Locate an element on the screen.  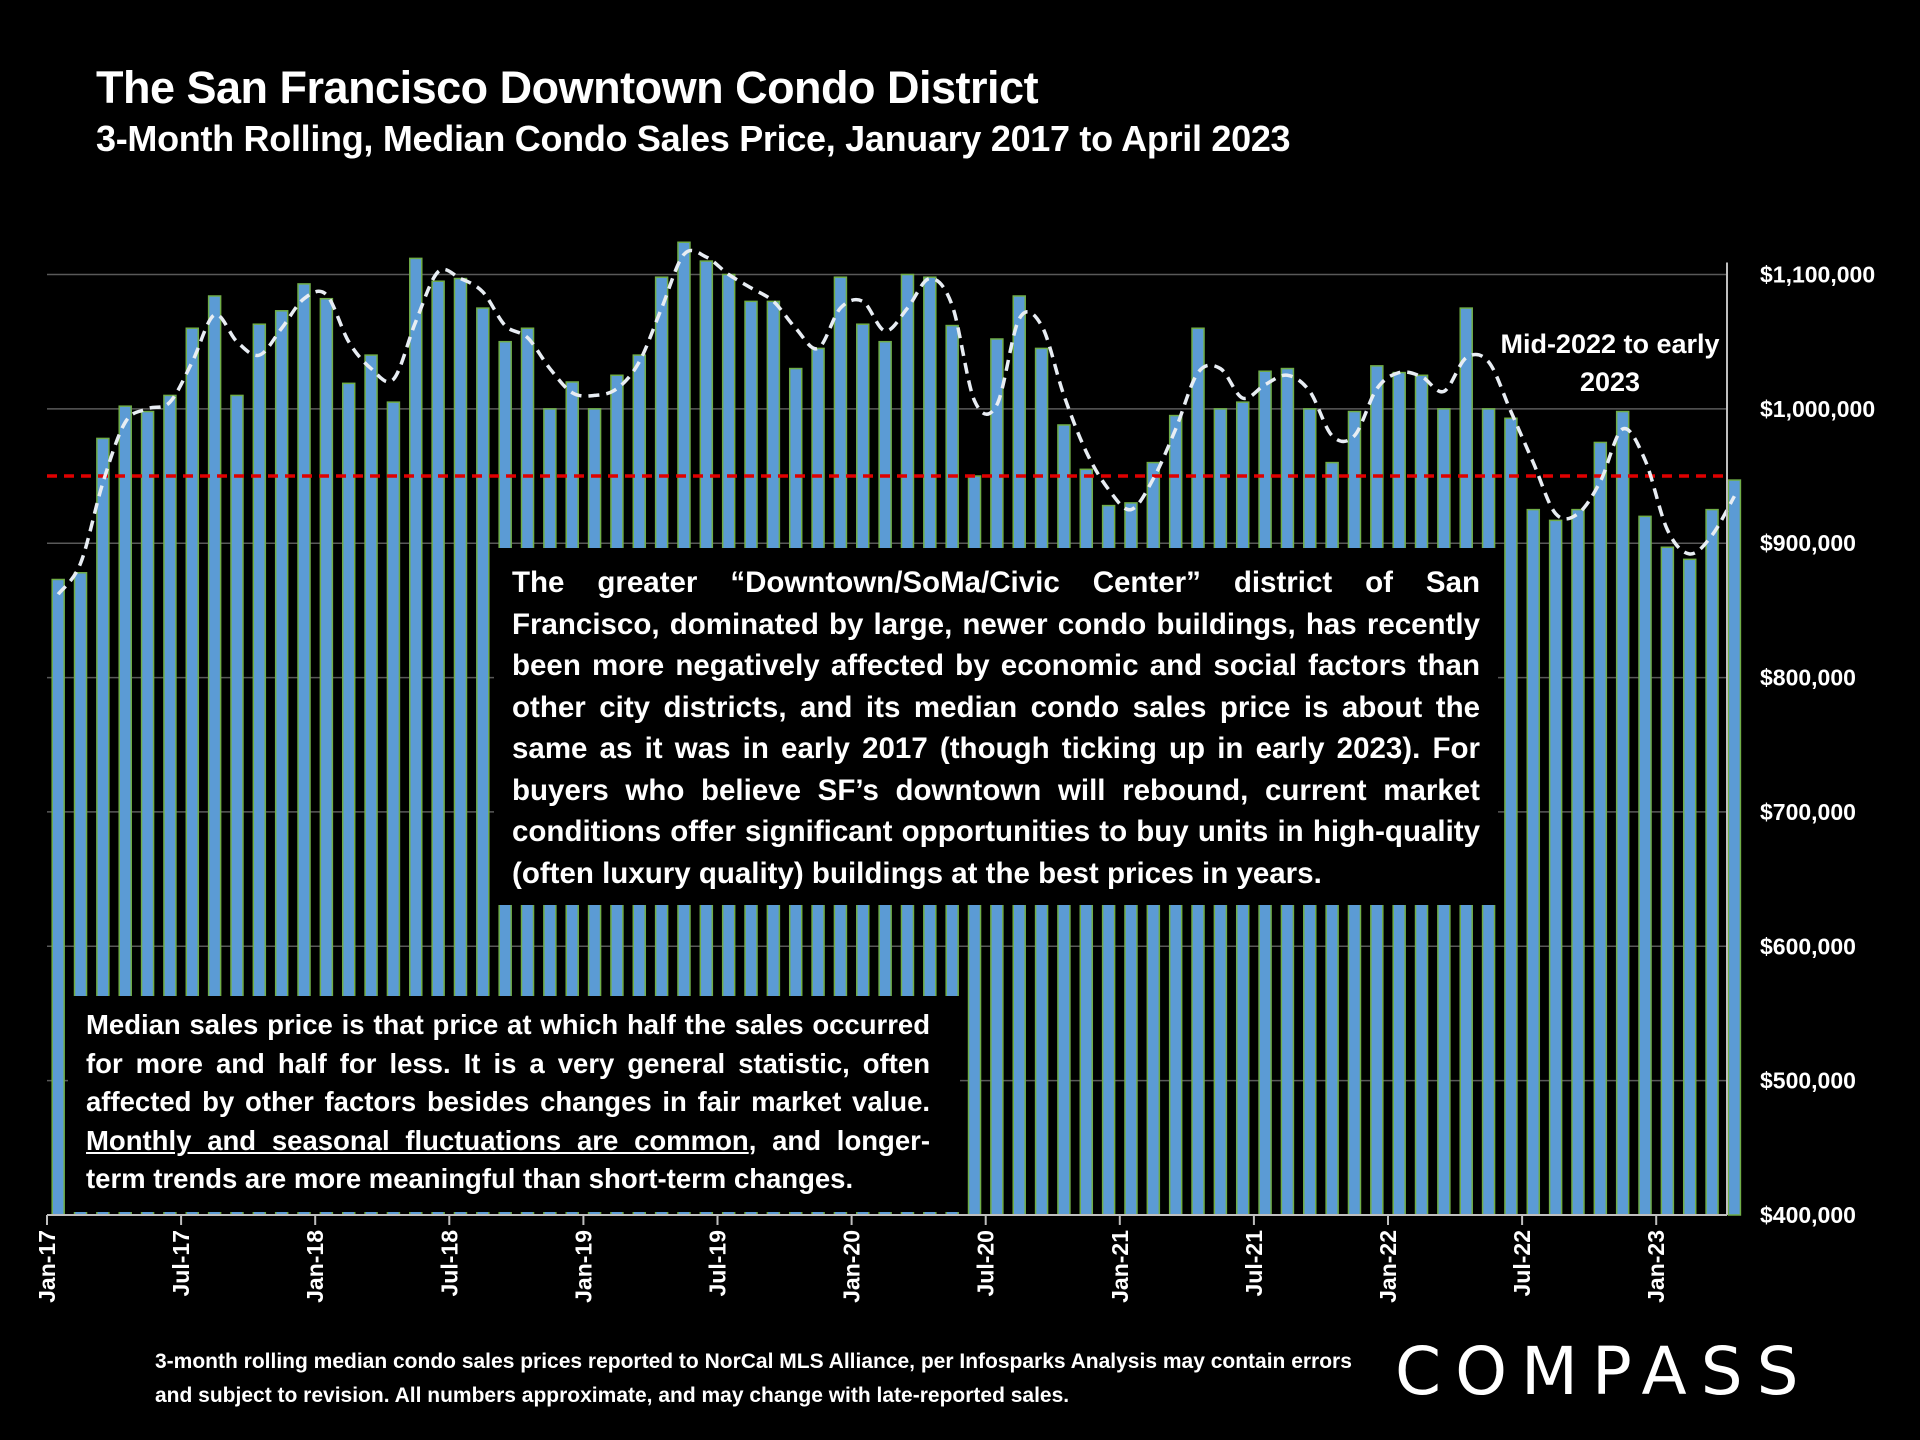
x-tick-label: Jul-21 is located at coordinates (1254, 1263).